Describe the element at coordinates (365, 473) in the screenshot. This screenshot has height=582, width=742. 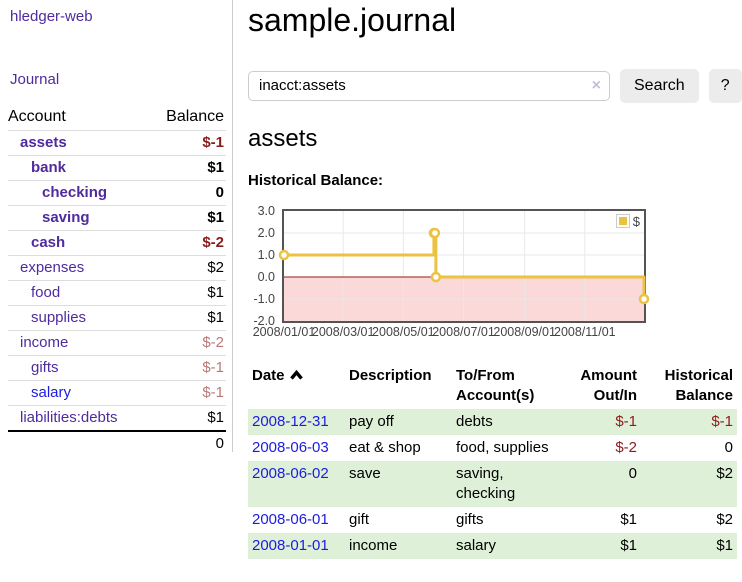
I see `transaction-description: save` at that location.